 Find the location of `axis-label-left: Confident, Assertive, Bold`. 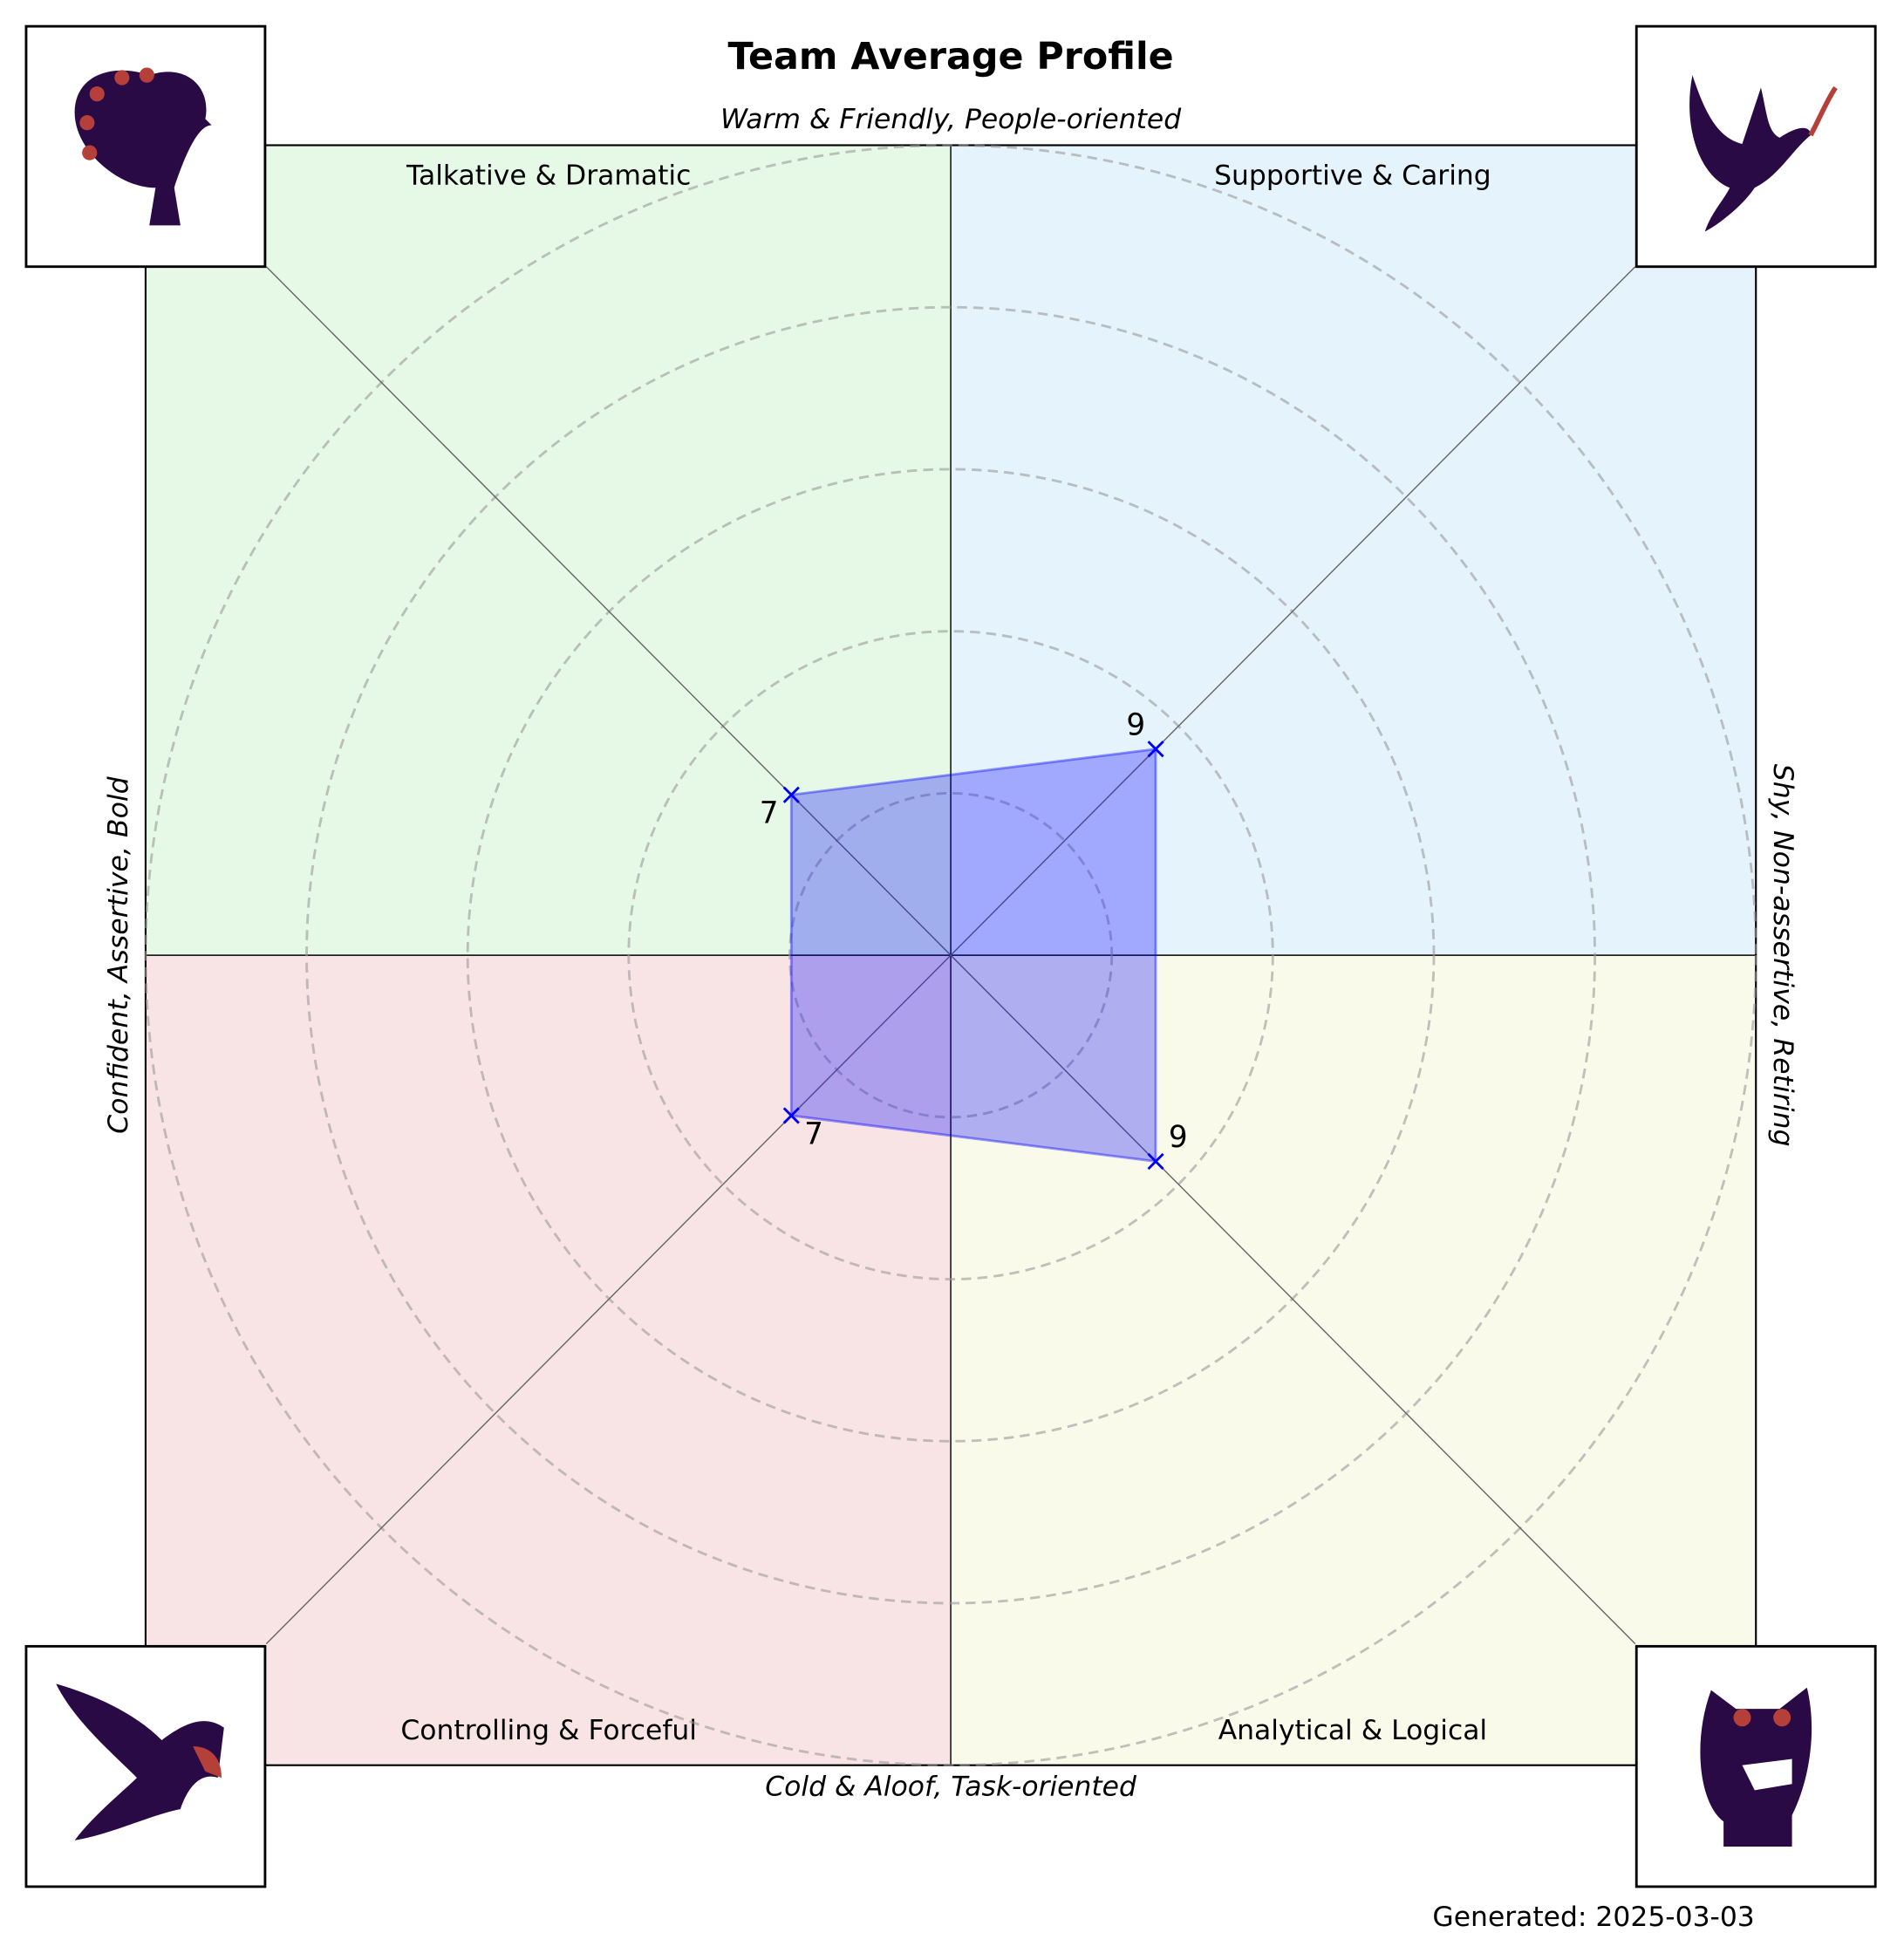

axis-label-left: Confident, Assertive, Bold is located at coordinates (118, 954).